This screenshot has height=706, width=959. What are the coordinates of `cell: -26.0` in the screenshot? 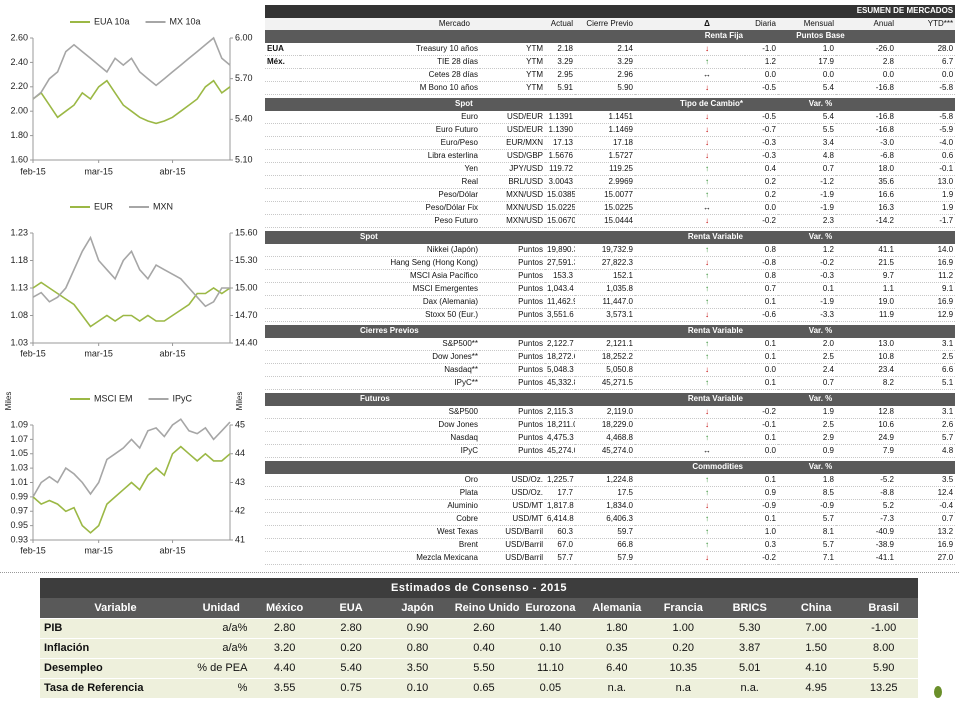 It's located at (866, 49).